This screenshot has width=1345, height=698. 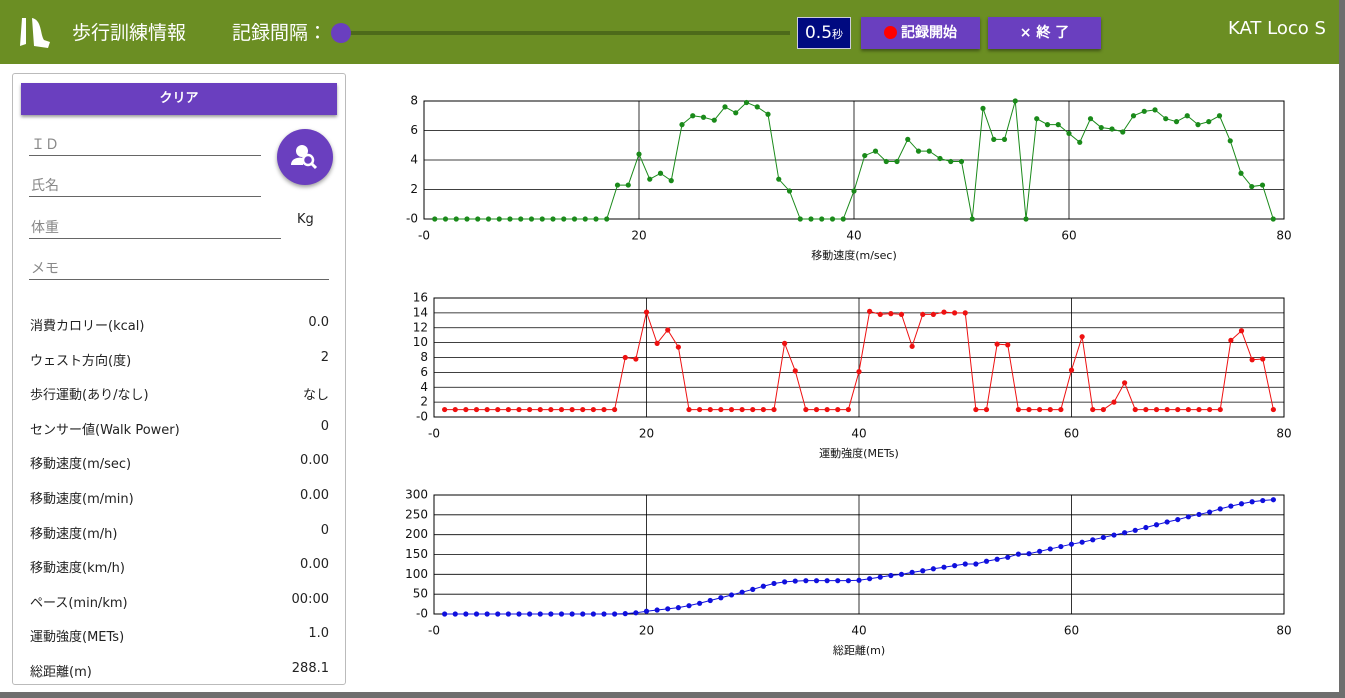 I want to click on app-title: 歩行訓練情報, so click(x=129, y=33).